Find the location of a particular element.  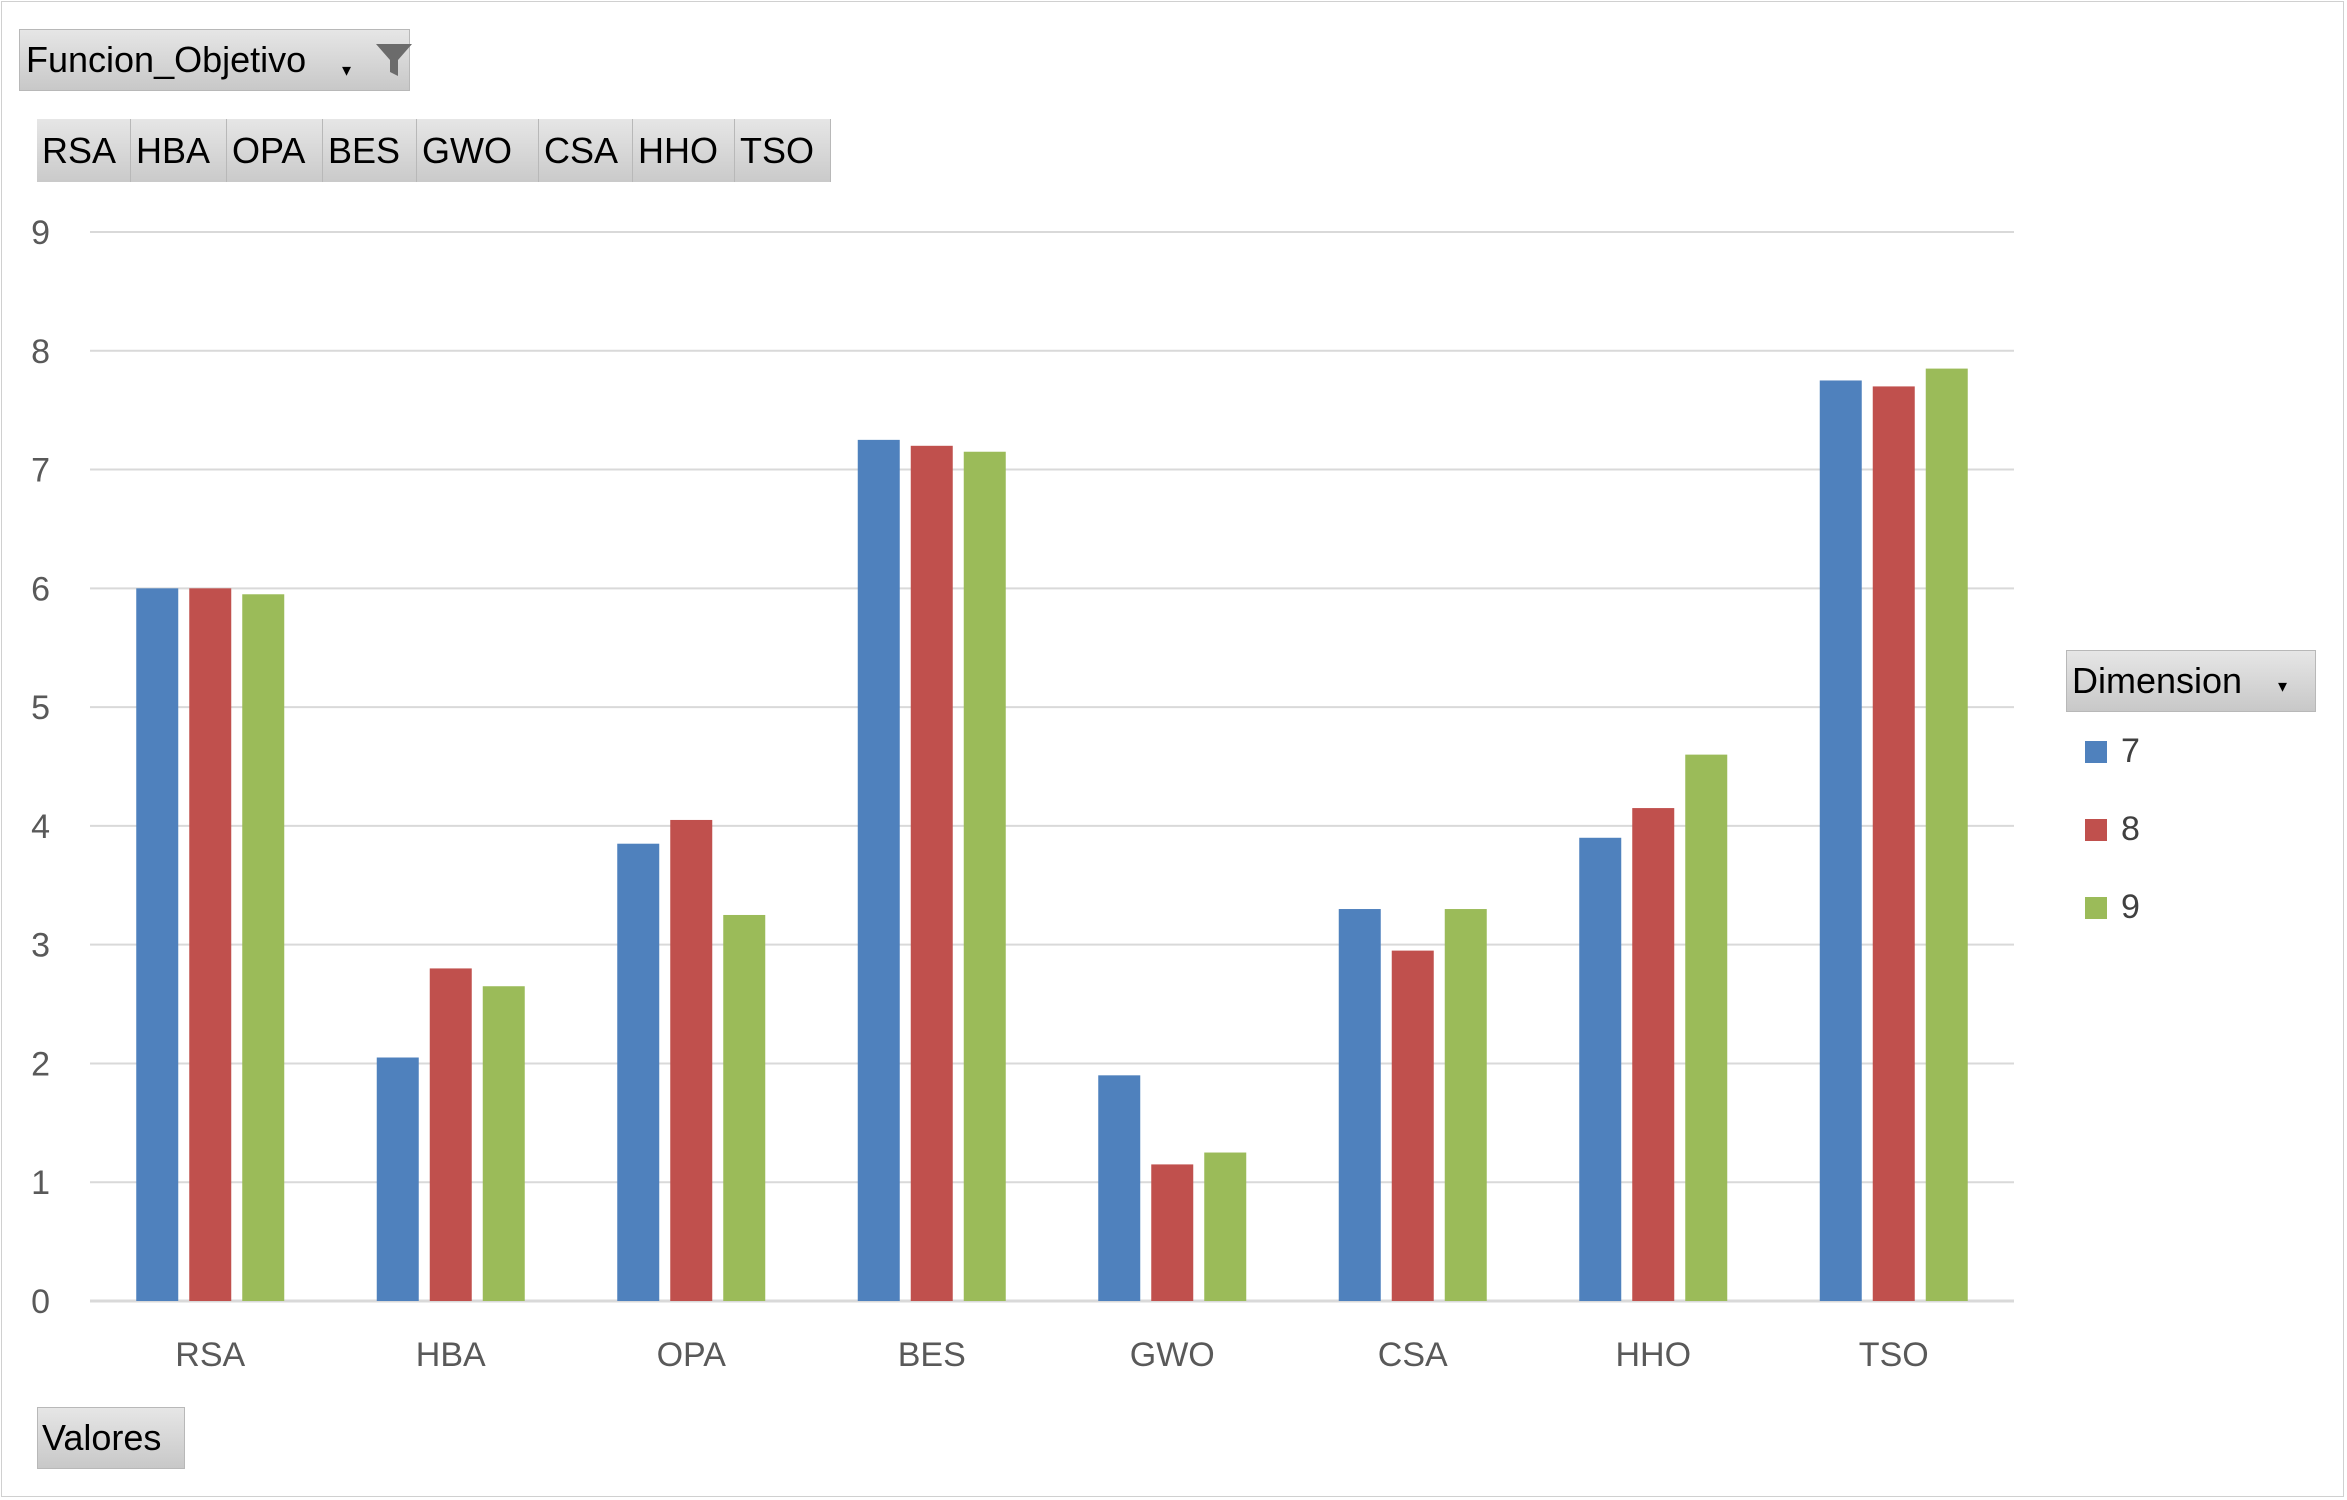

values-field-button: Valores is located at coordinates (111, 1438).